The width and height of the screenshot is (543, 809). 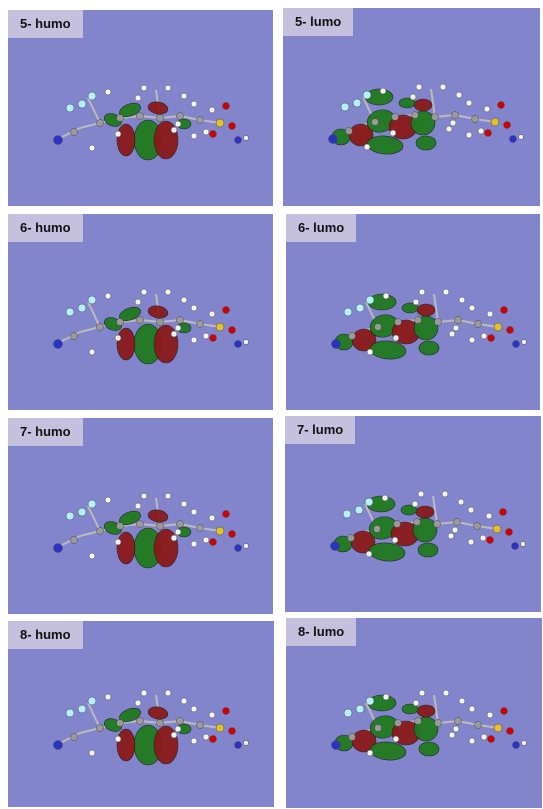 I want to click on bond, so click(x=433, y=103).